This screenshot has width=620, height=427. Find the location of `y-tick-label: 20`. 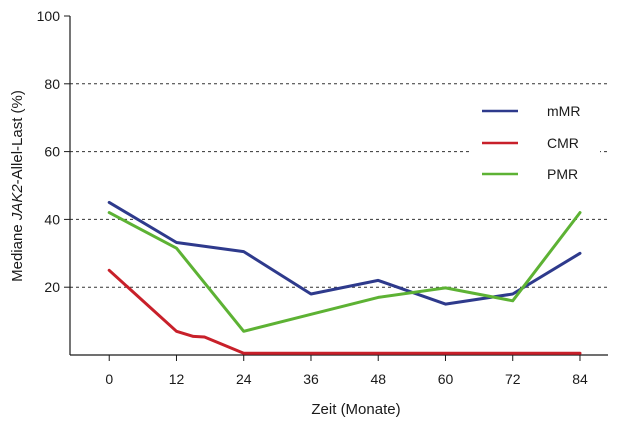

y-tick-label: 20 is located at coordinates (52, 287).